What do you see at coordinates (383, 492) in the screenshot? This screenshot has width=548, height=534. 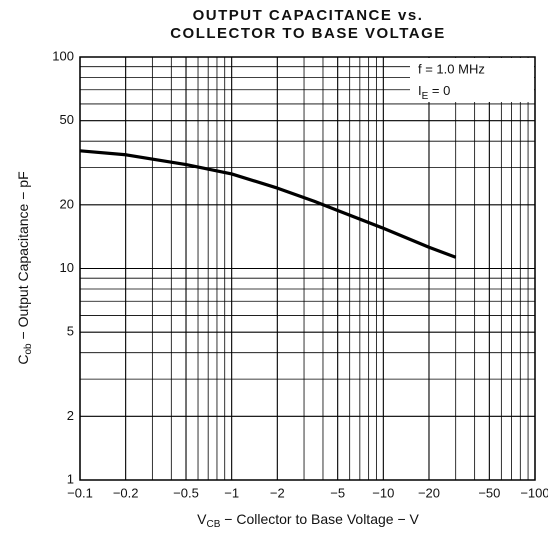 I see `x-tick-label: −10` at bounding box center [383, 492].